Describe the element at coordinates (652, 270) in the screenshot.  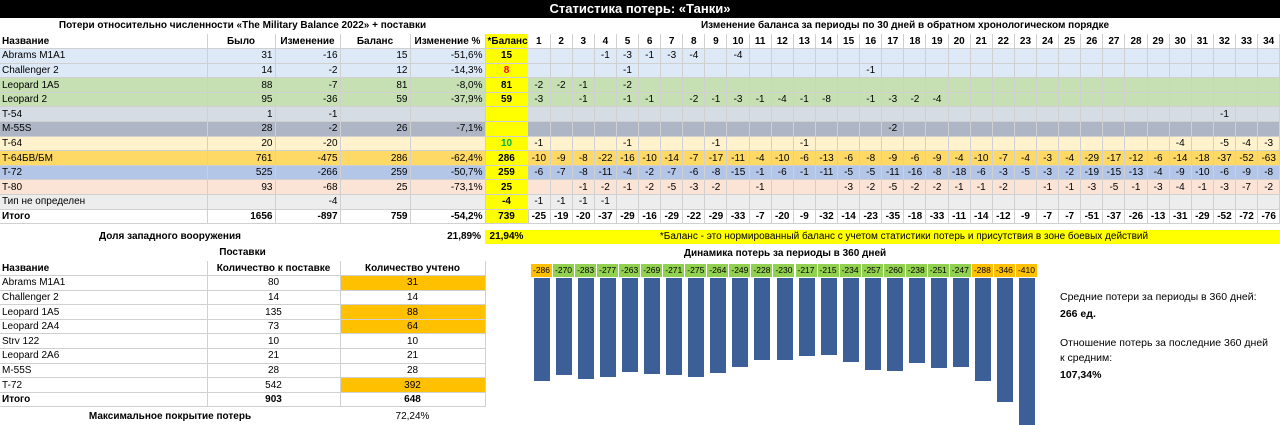
I see `bar-label: -269` at that location.